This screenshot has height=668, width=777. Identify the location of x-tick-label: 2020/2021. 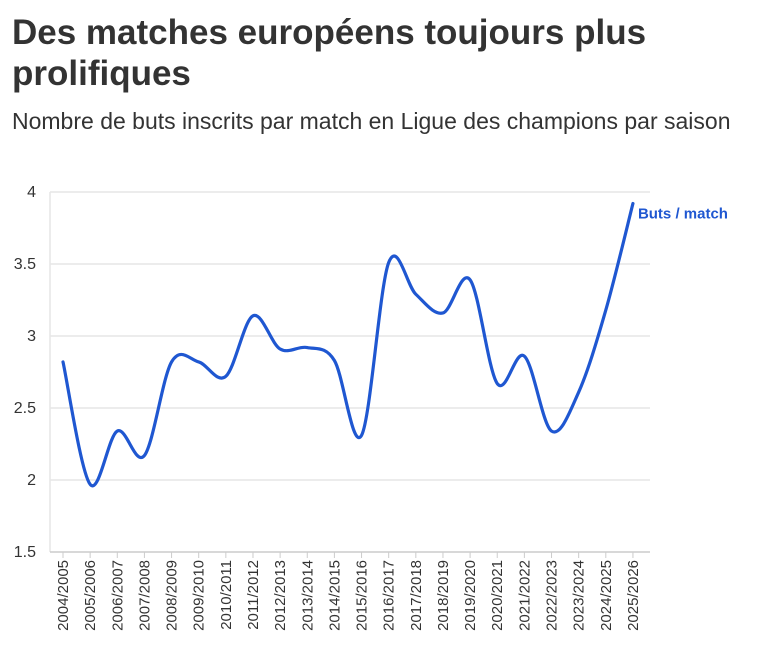
(497, 595).